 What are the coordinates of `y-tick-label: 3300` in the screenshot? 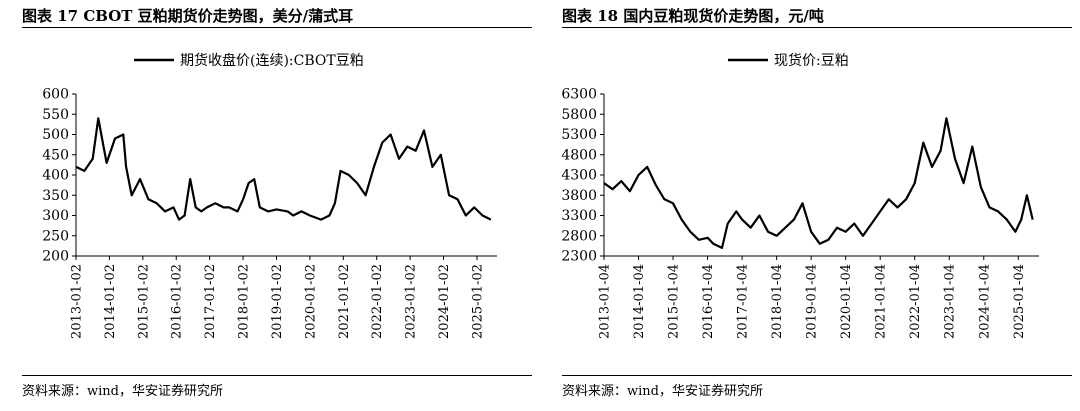 It's located at (579, 216).